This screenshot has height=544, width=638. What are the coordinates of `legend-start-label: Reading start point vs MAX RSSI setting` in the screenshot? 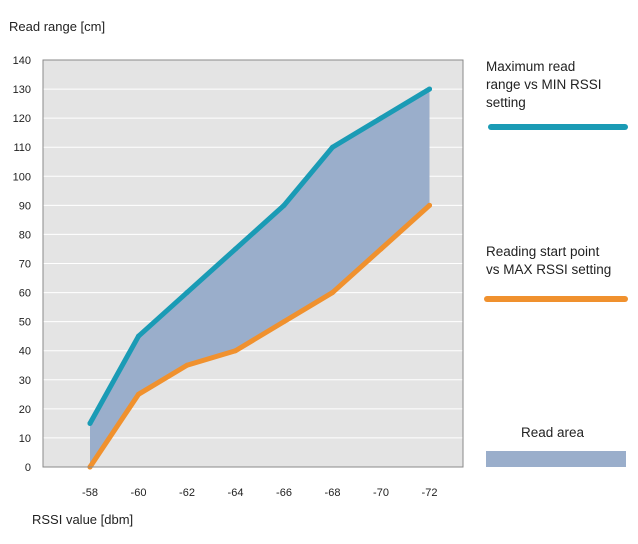 It's located at (548, 261).